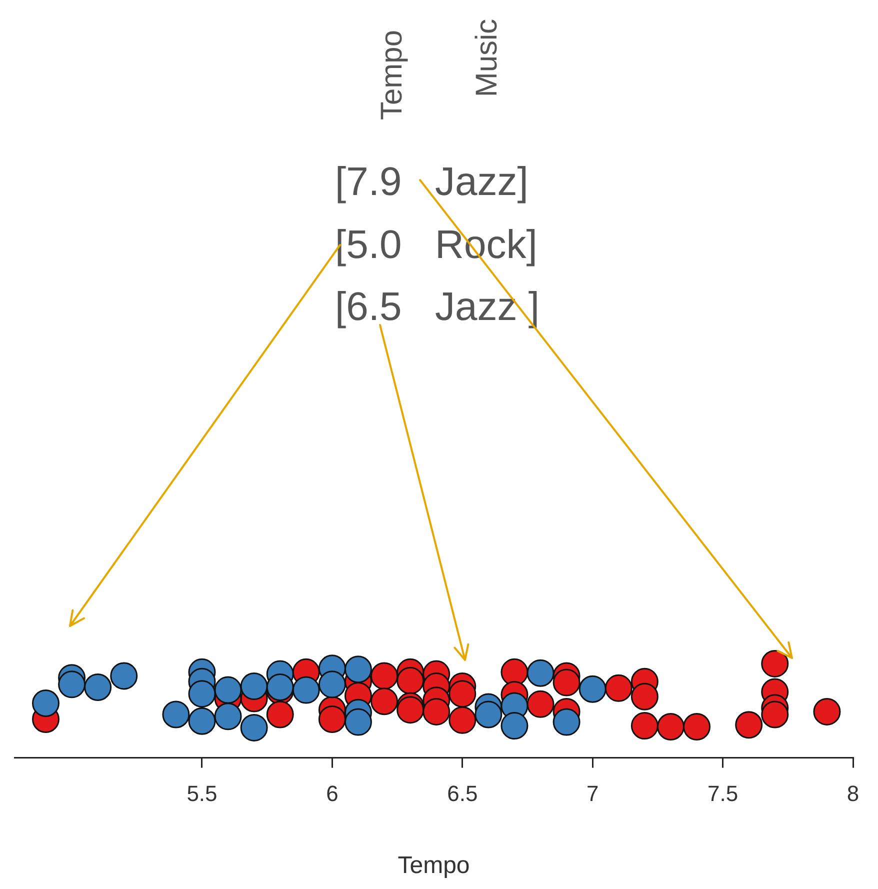 Image resolution: width=878 pixels, height=889 pixels. Describe the element at coordinates (853, 793) in the screenshot. I see `x-tick-label: 8` at that location.